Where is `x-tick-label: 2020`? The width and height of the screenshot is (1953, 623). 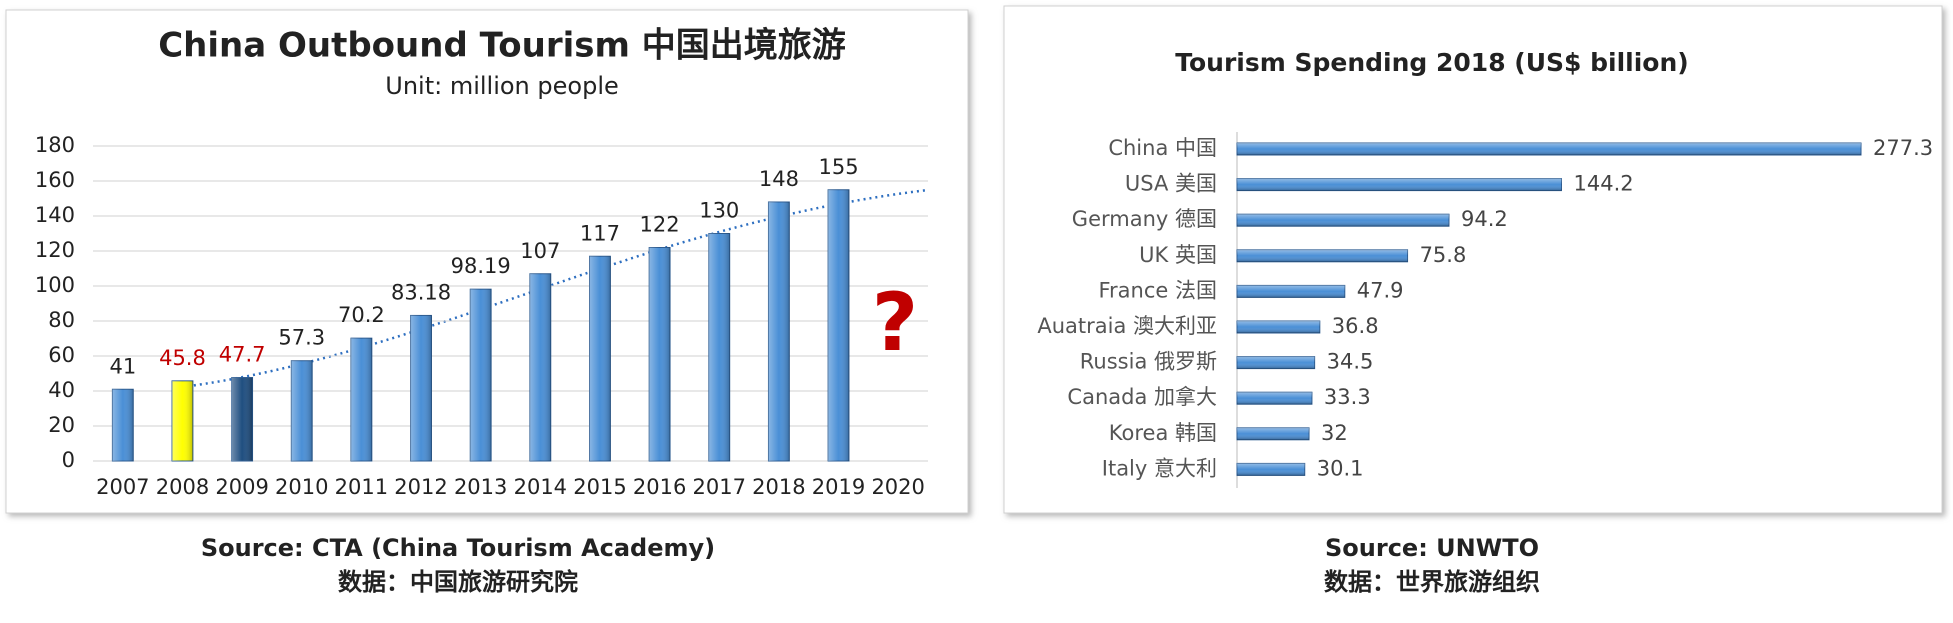
x-tick-label: 2020 is located at coordinates (897, 487).